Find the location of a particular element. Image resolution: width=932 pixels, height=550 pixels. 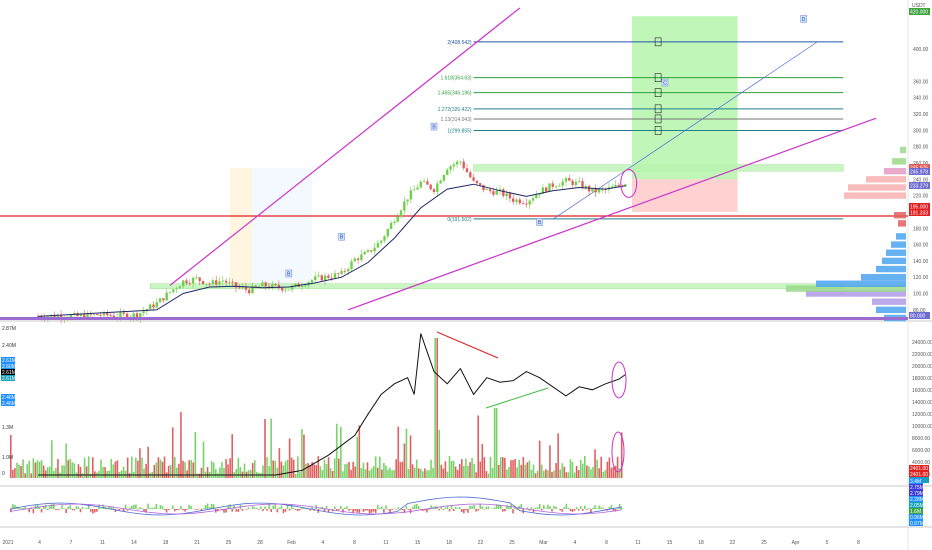

time-tick-26: 5 is located at coordinates (827, 543).